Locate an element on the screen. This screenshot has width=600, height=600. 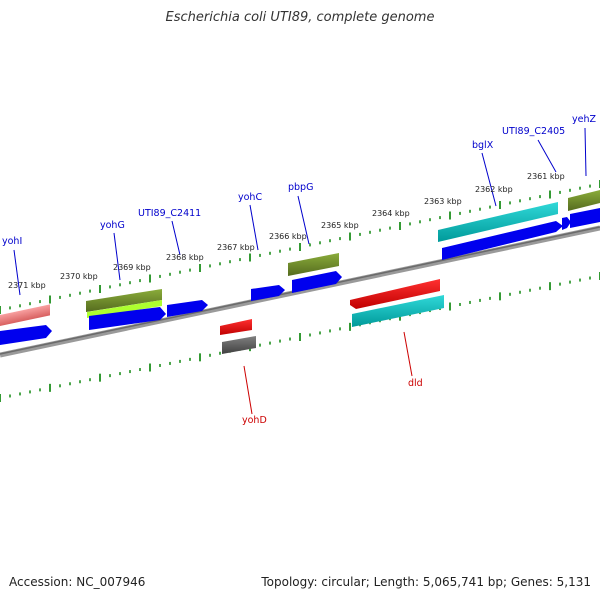
gene-label: UTI89_C2411 is located at coordinates (169, 213).